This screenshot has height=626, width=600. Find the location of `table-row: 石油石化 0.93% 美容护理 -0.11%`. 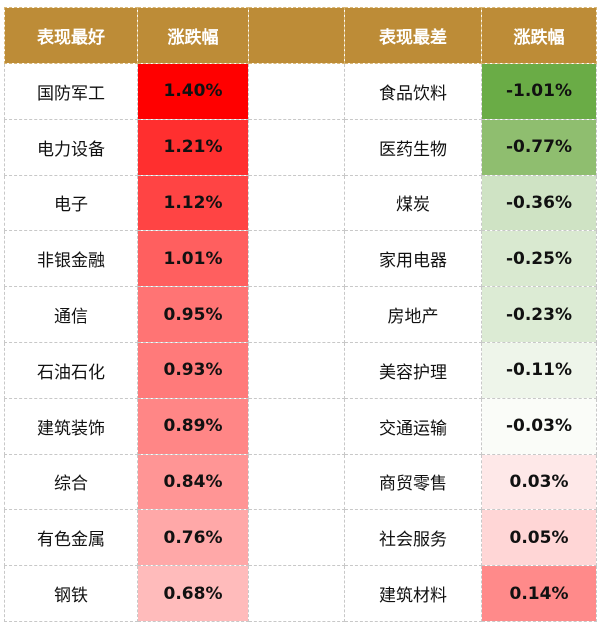

table-row: 石油石化 0.93% 美容护理 -0.11% is located at coordinates (300, 370).